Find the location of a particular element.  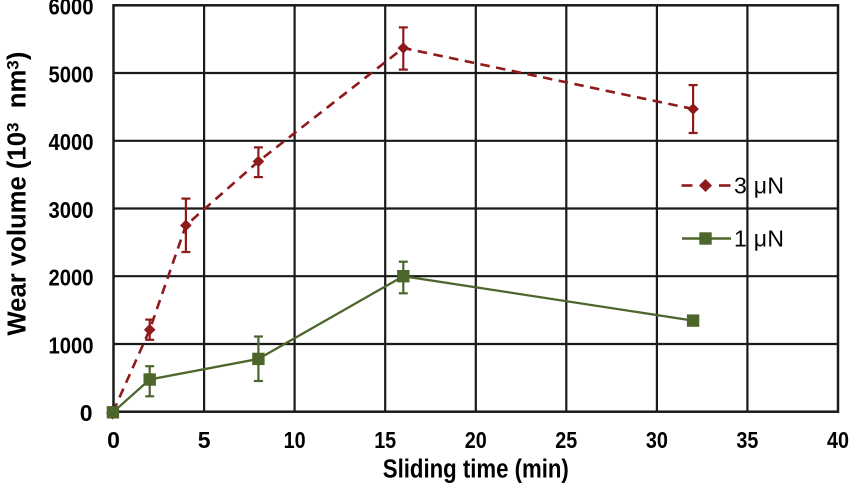

svg-text: 35 is located at coordinates (747, 440).